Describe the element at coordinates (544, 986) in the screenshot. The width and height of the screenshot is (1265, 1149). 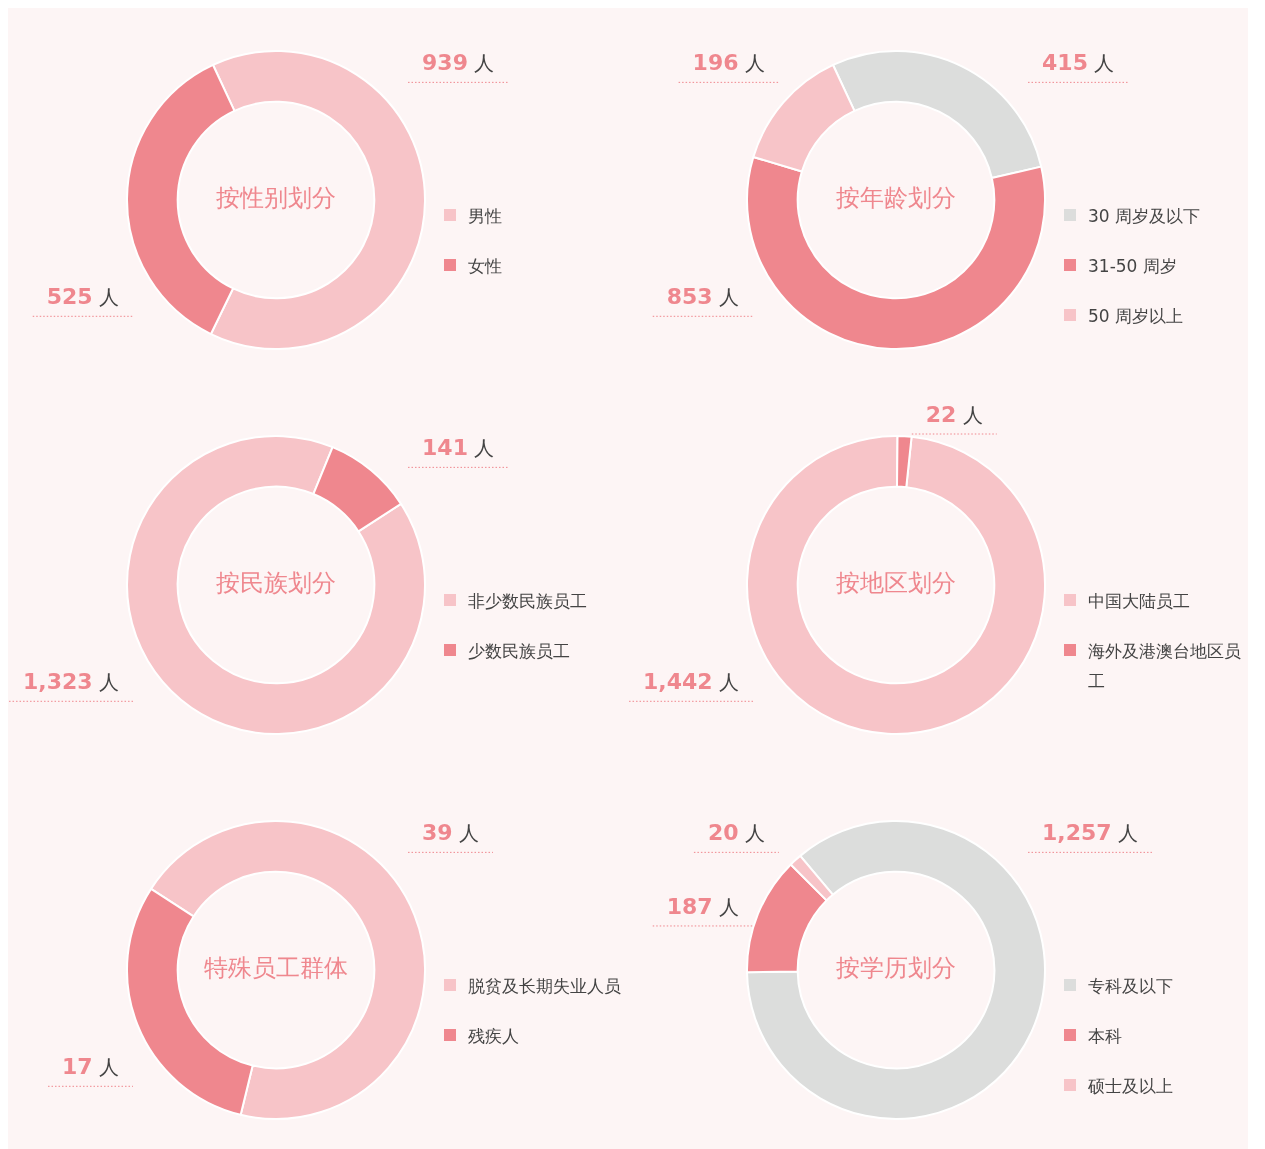
I see `legend-label: 脱贫及长期失业人员` at that location.